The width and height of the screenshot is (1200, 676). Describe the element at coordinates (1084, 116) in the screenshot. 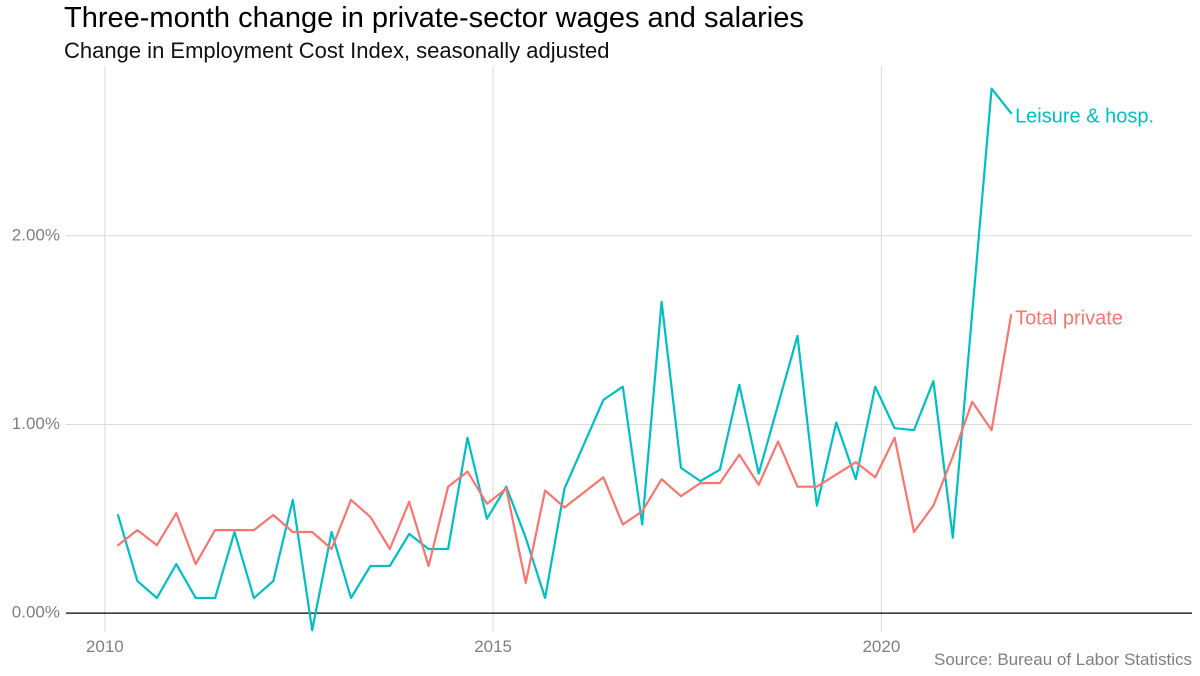

I see `series-label-leisure-hosp: Leisure & hosp.` at that location.